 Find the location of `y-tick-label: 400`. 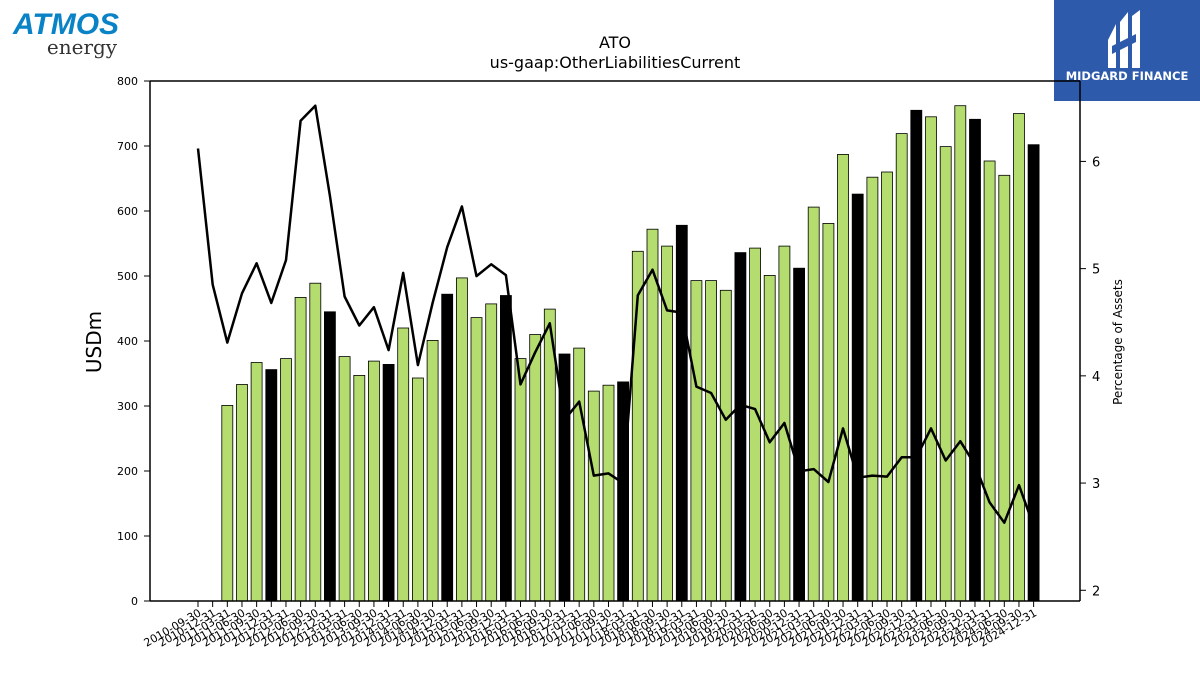

y-tick-label: 400 is located at coordinates (127, 341).